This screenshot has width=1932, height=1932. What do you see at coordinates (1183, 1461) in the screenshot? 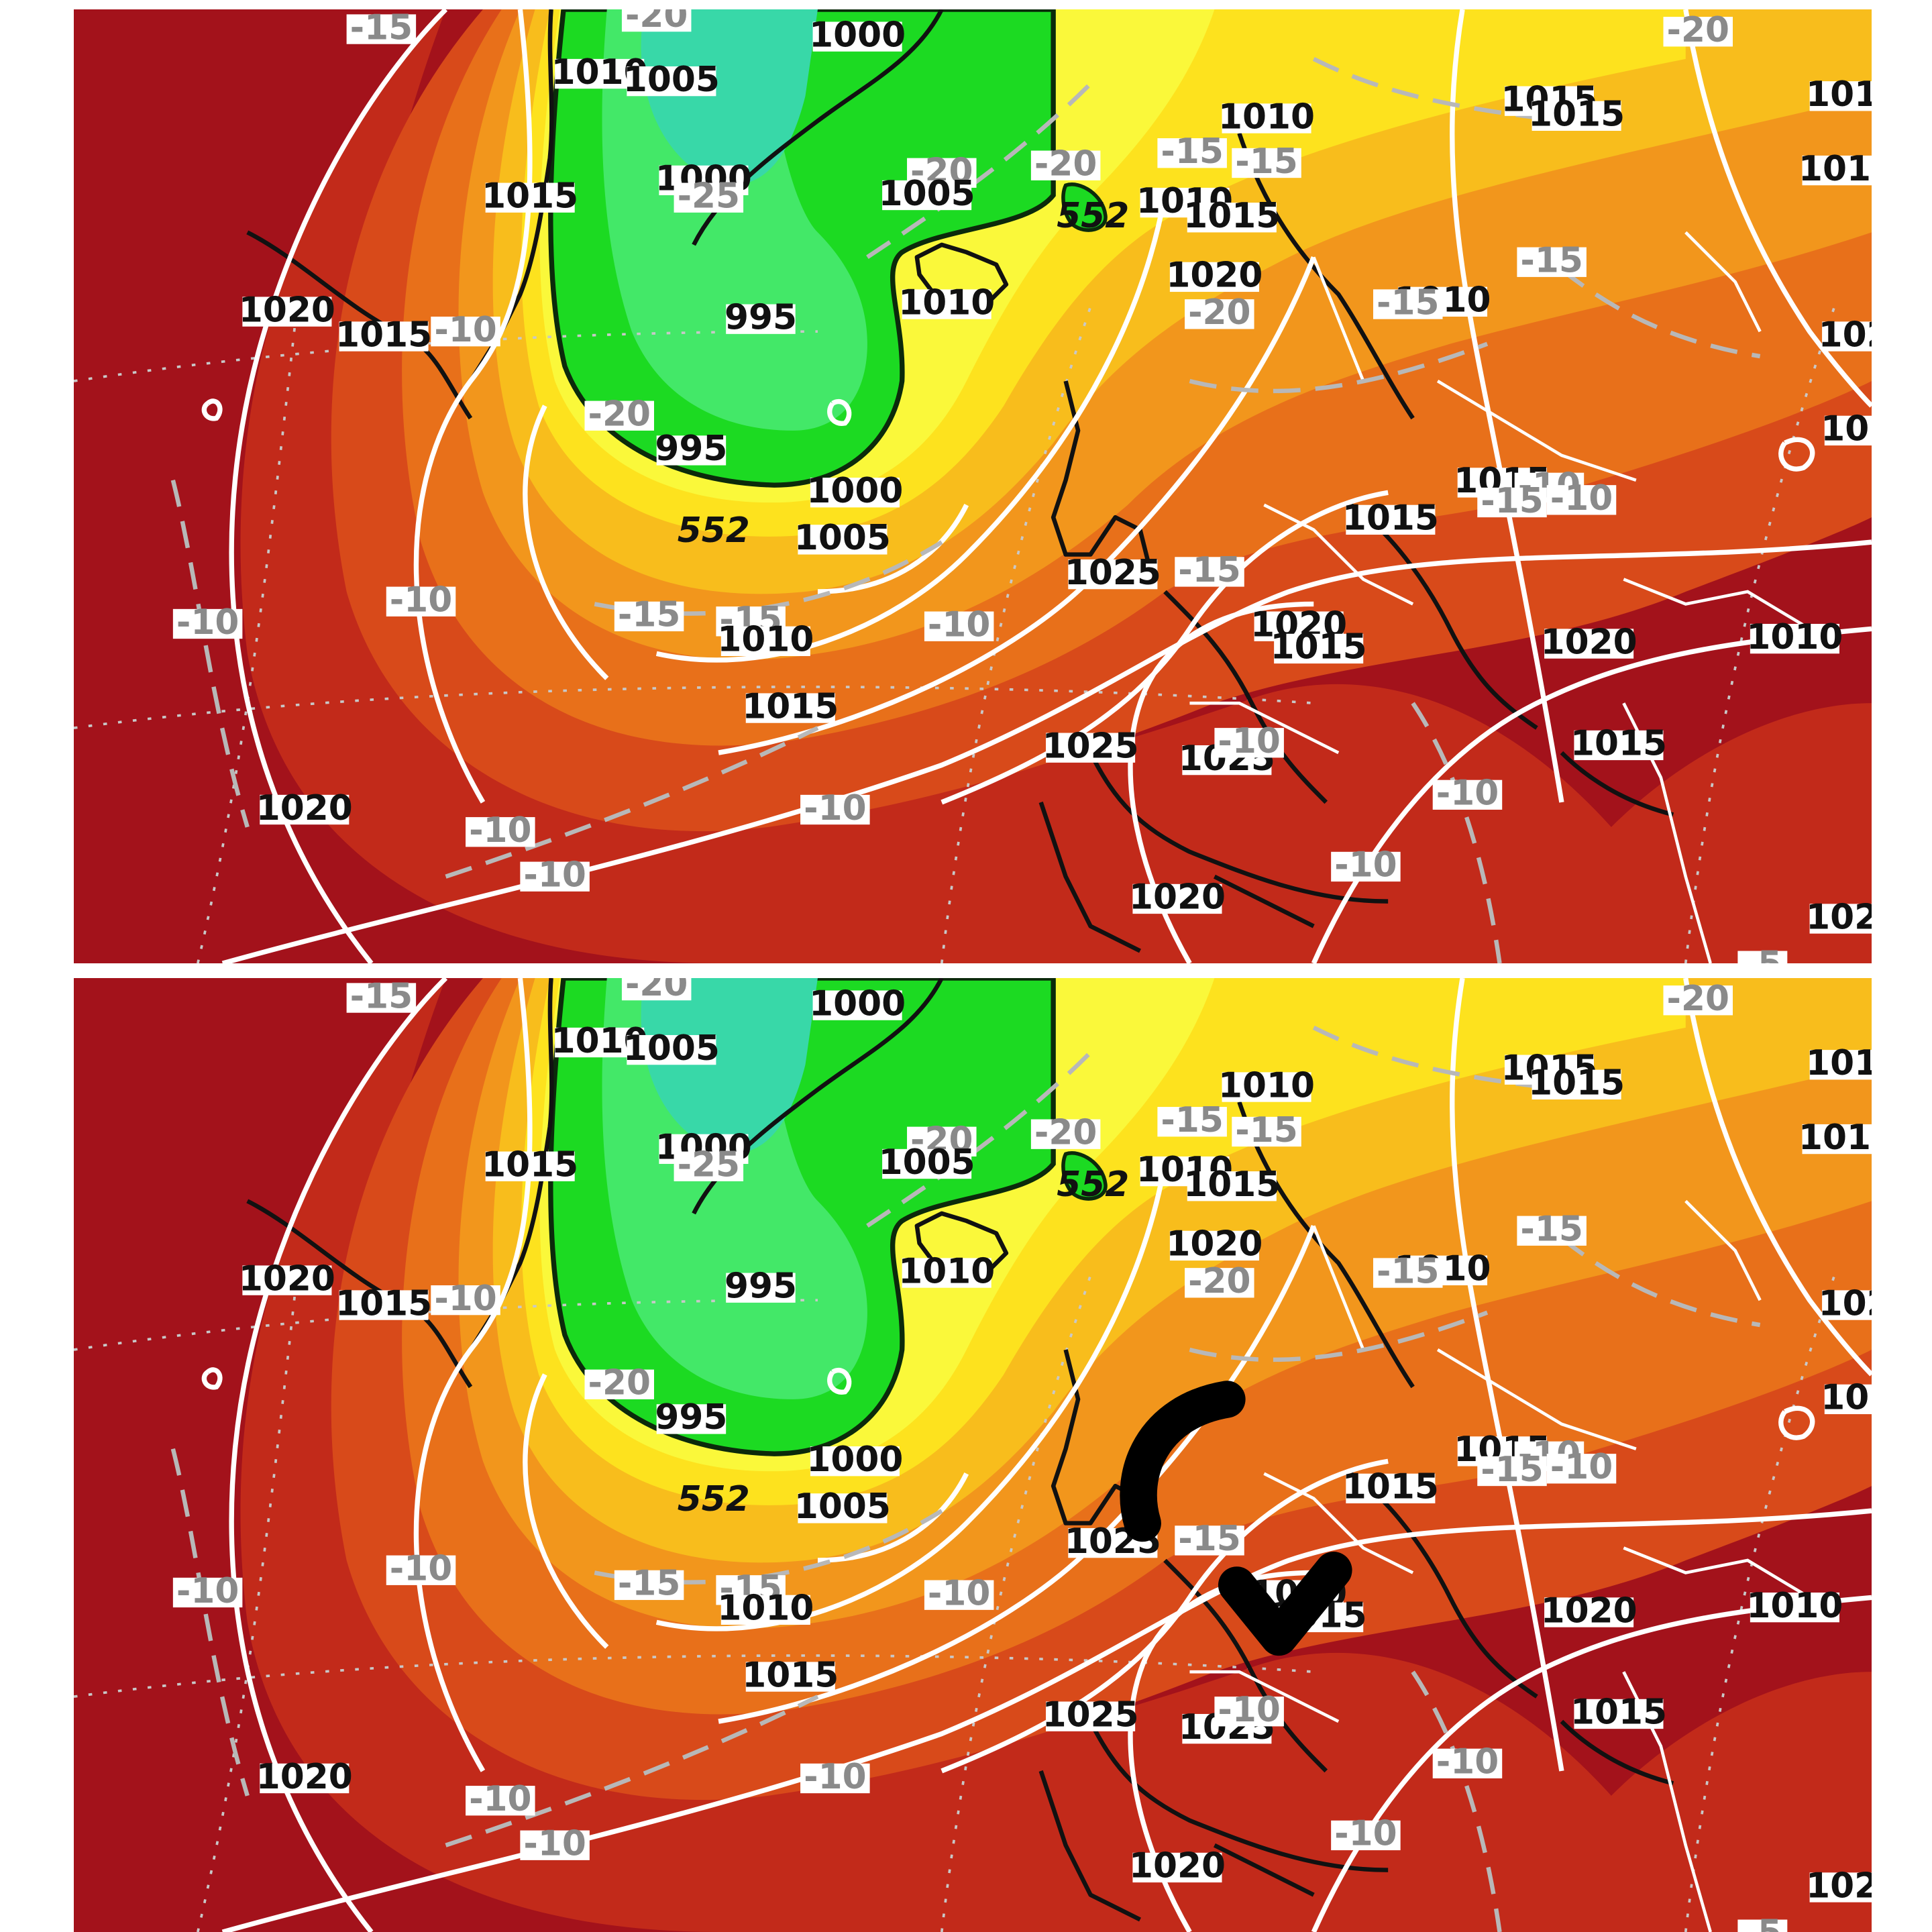
I see `hand-drawn-arc-mark` at bounding box center [1183, 1461].